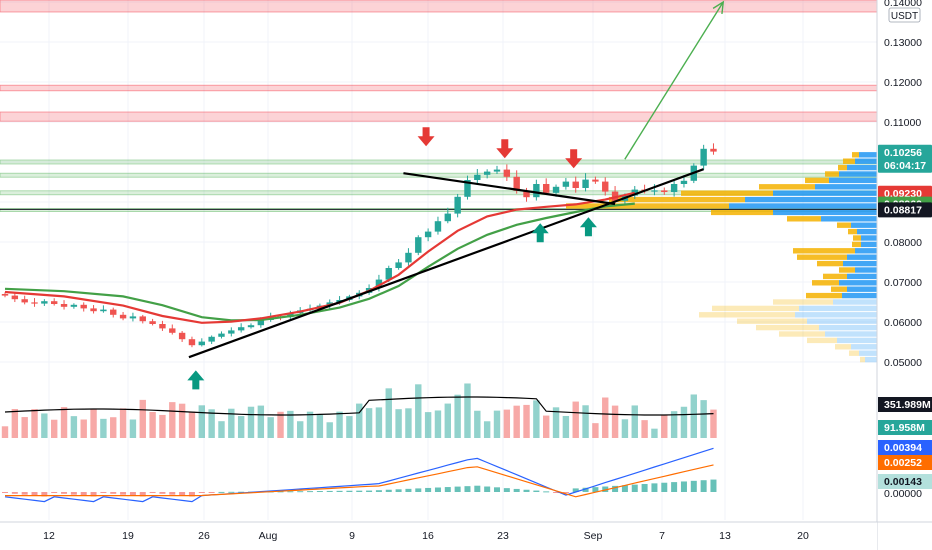  I want to click on signal-line, so click(359, 481).